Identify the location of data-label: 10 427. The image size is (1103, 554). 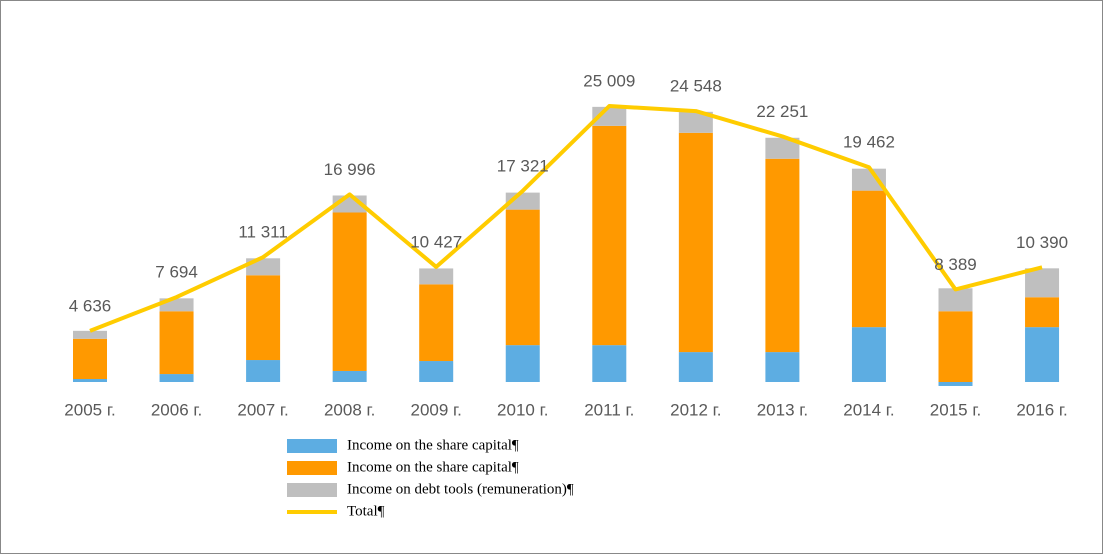
(436, 241).